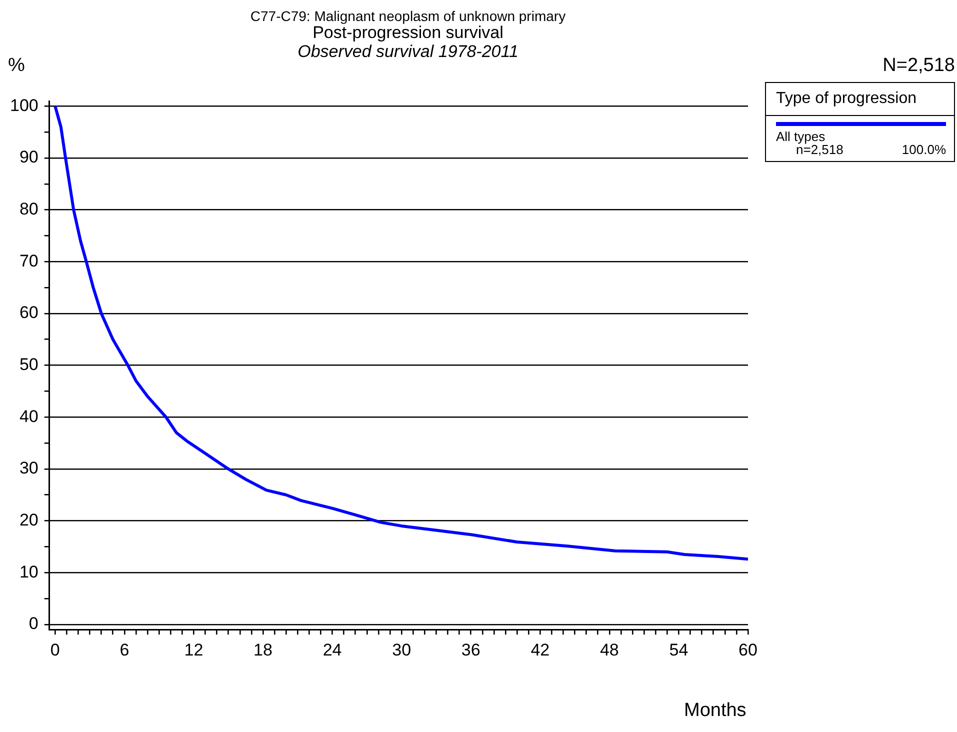 Image resolution: width=957 pixels, height=732 pixels. I want to click on y-tick-label: 0, so click(33, 624).